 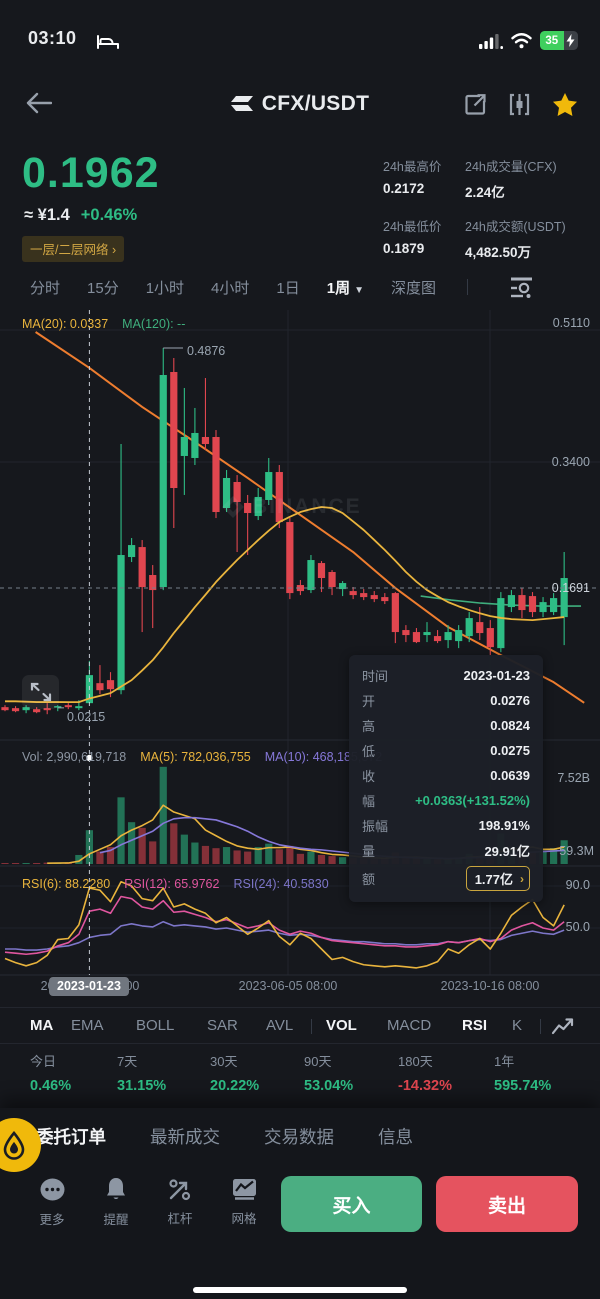 I want to click on tooltip-row: 时间 2023-01-23, so click(x=446, y=675).